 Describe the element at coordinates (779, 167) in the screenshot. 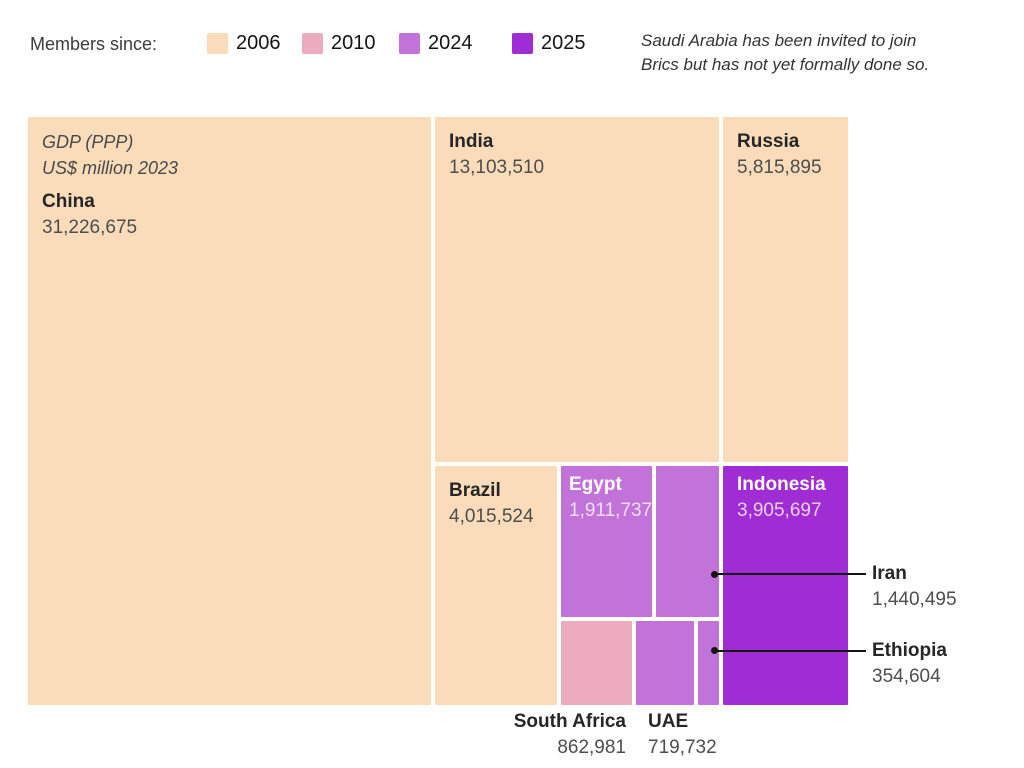

I see `tile-value-russia: 5,815,895` at that location.